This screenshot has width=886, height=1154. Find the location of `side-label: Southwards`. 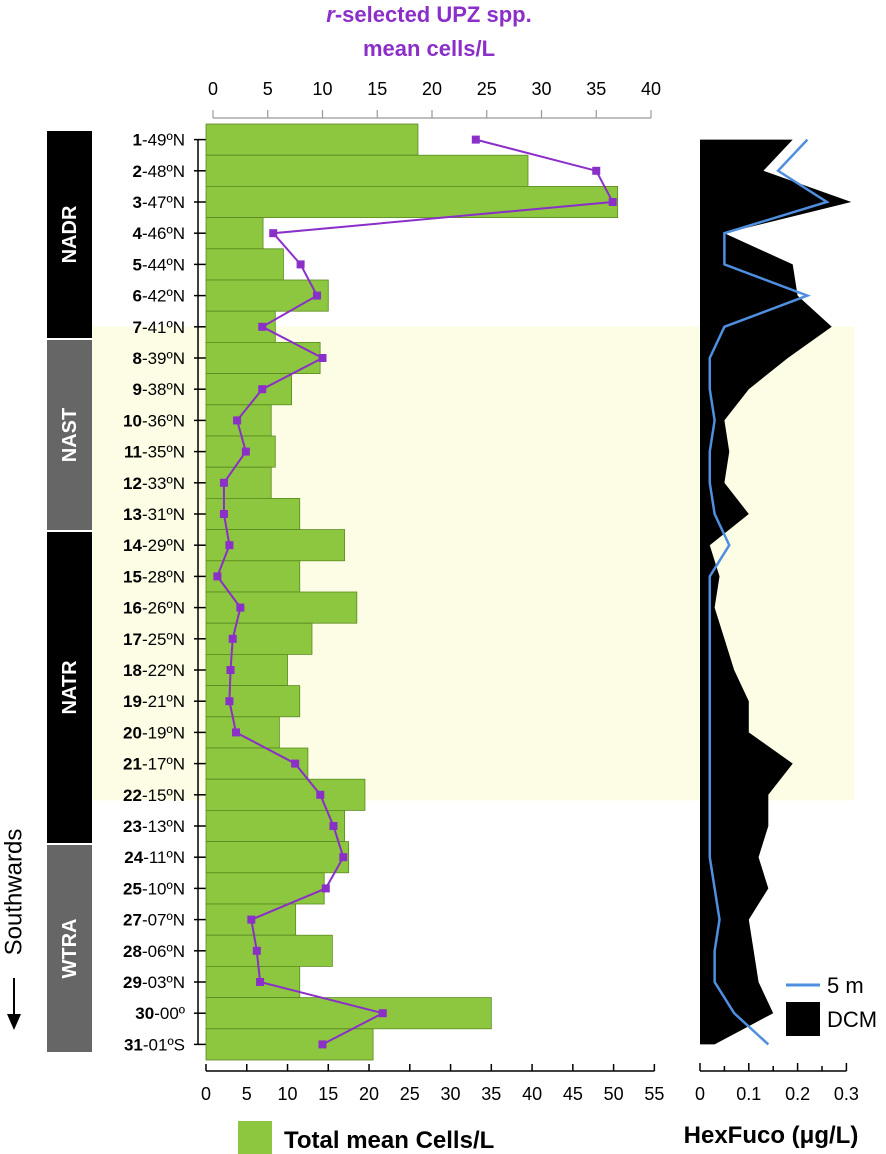

side-label: Southwards is located at coordinates (14, 892).